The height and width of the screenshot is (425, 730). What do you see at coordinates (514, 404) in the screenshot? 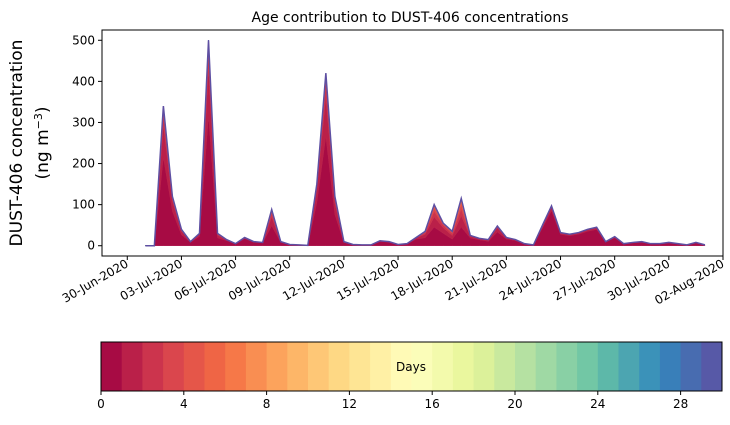
I see `colorbar-tick-label: 20` at bounding box center [514, 404].